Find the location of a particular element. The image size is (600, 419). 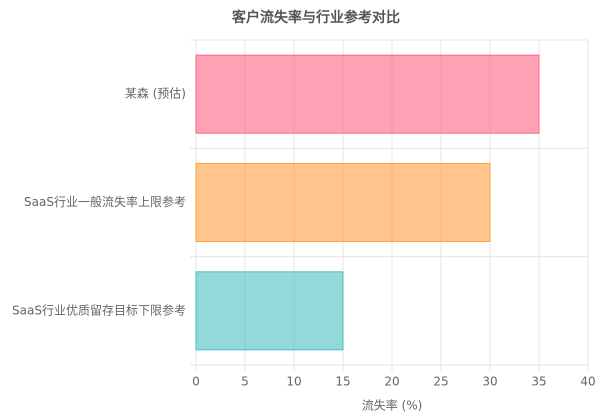

x-tick-label: 40 is located at coordinates (587, 382).